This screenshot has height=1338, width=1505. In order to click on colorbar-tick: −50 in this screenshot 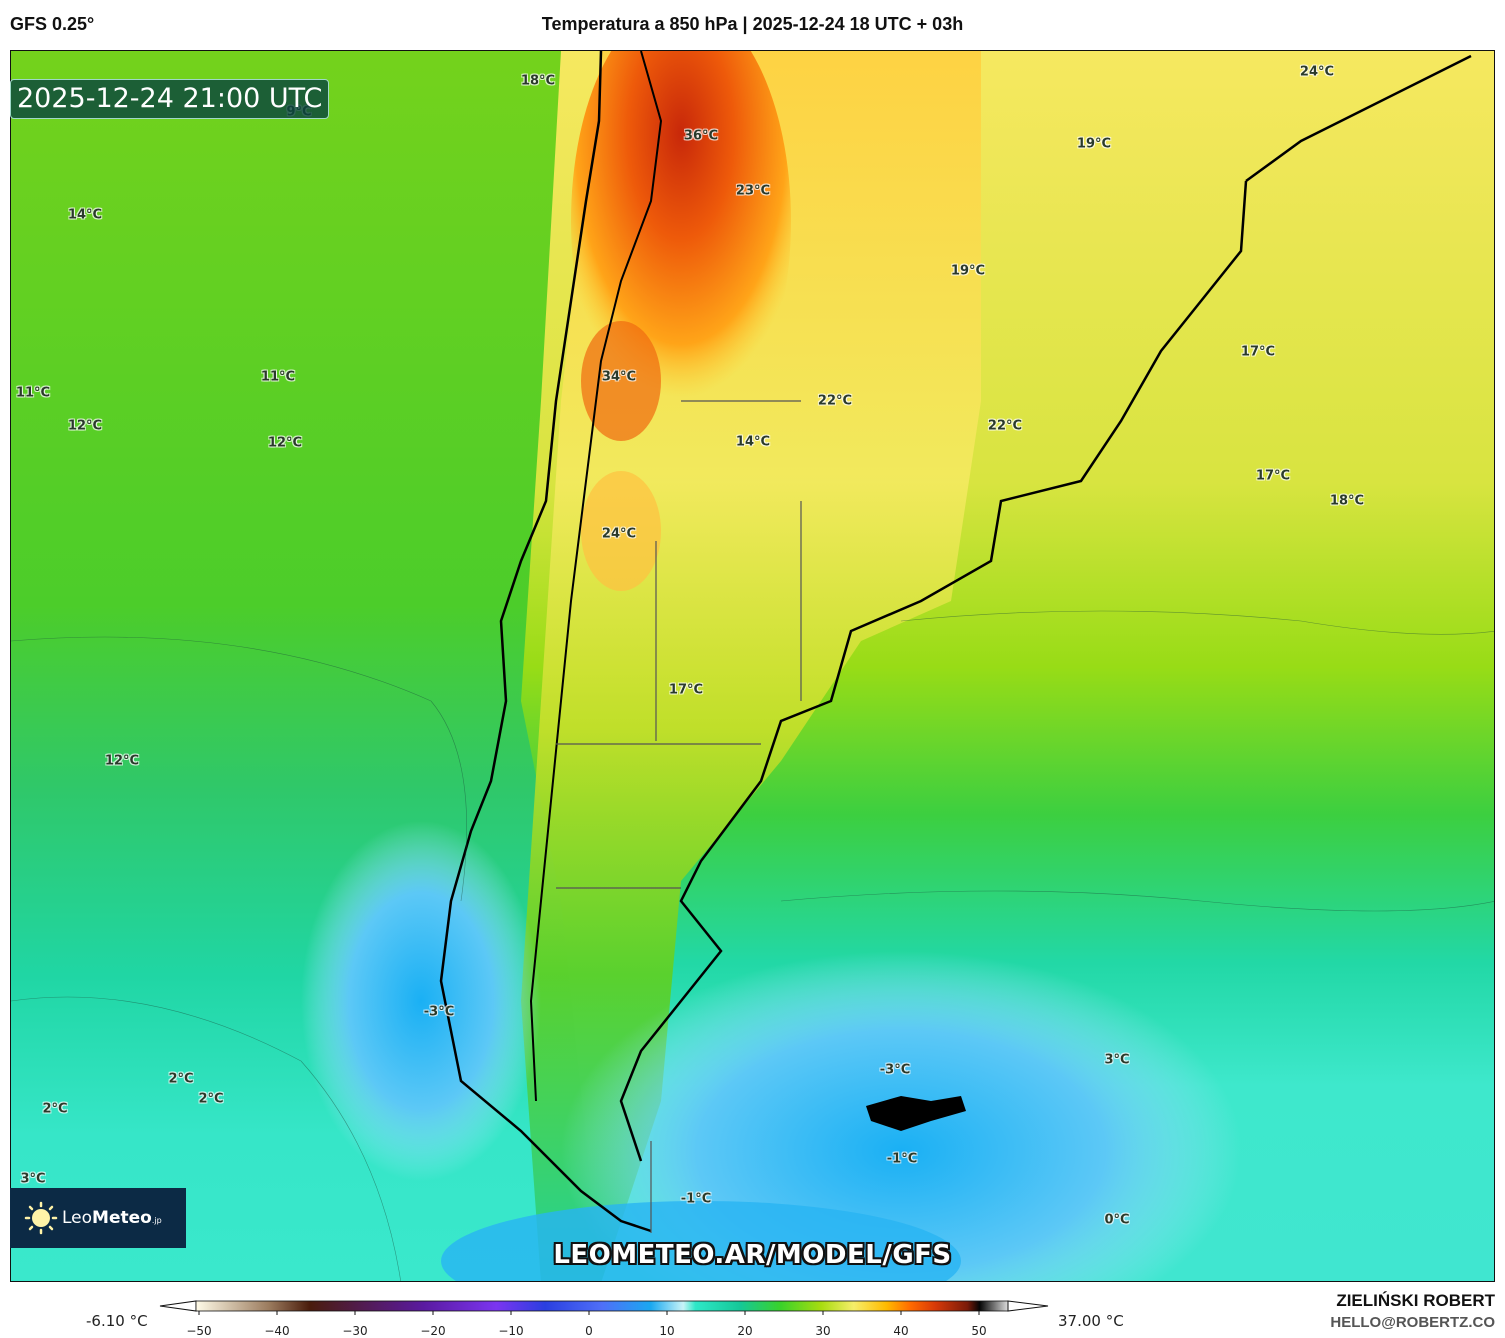, I will do `click(199, 1331)`.